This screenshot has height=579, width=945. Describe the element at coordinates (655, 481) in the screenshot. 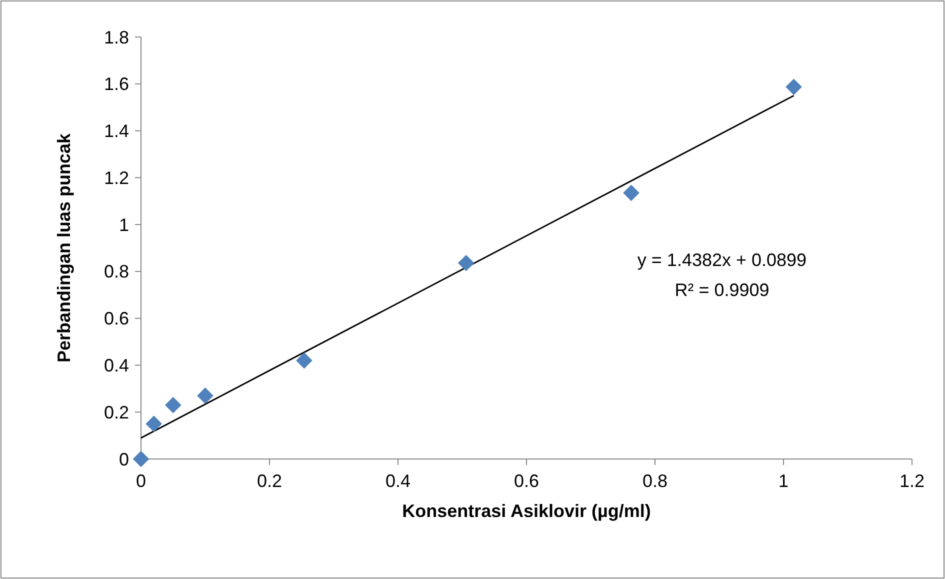

I see `x-tick-label: 0.8` at that location.